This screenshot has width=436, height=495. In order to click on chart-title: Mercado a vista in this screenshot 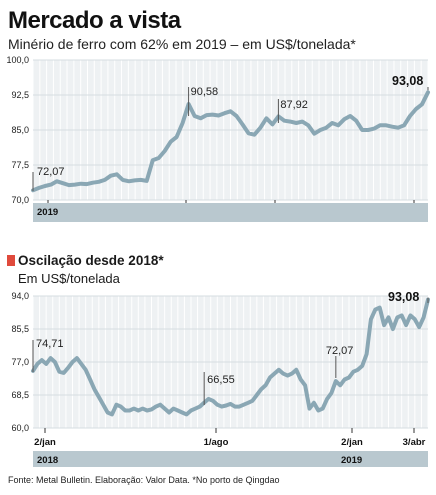, I will do `click(94, 20)`.